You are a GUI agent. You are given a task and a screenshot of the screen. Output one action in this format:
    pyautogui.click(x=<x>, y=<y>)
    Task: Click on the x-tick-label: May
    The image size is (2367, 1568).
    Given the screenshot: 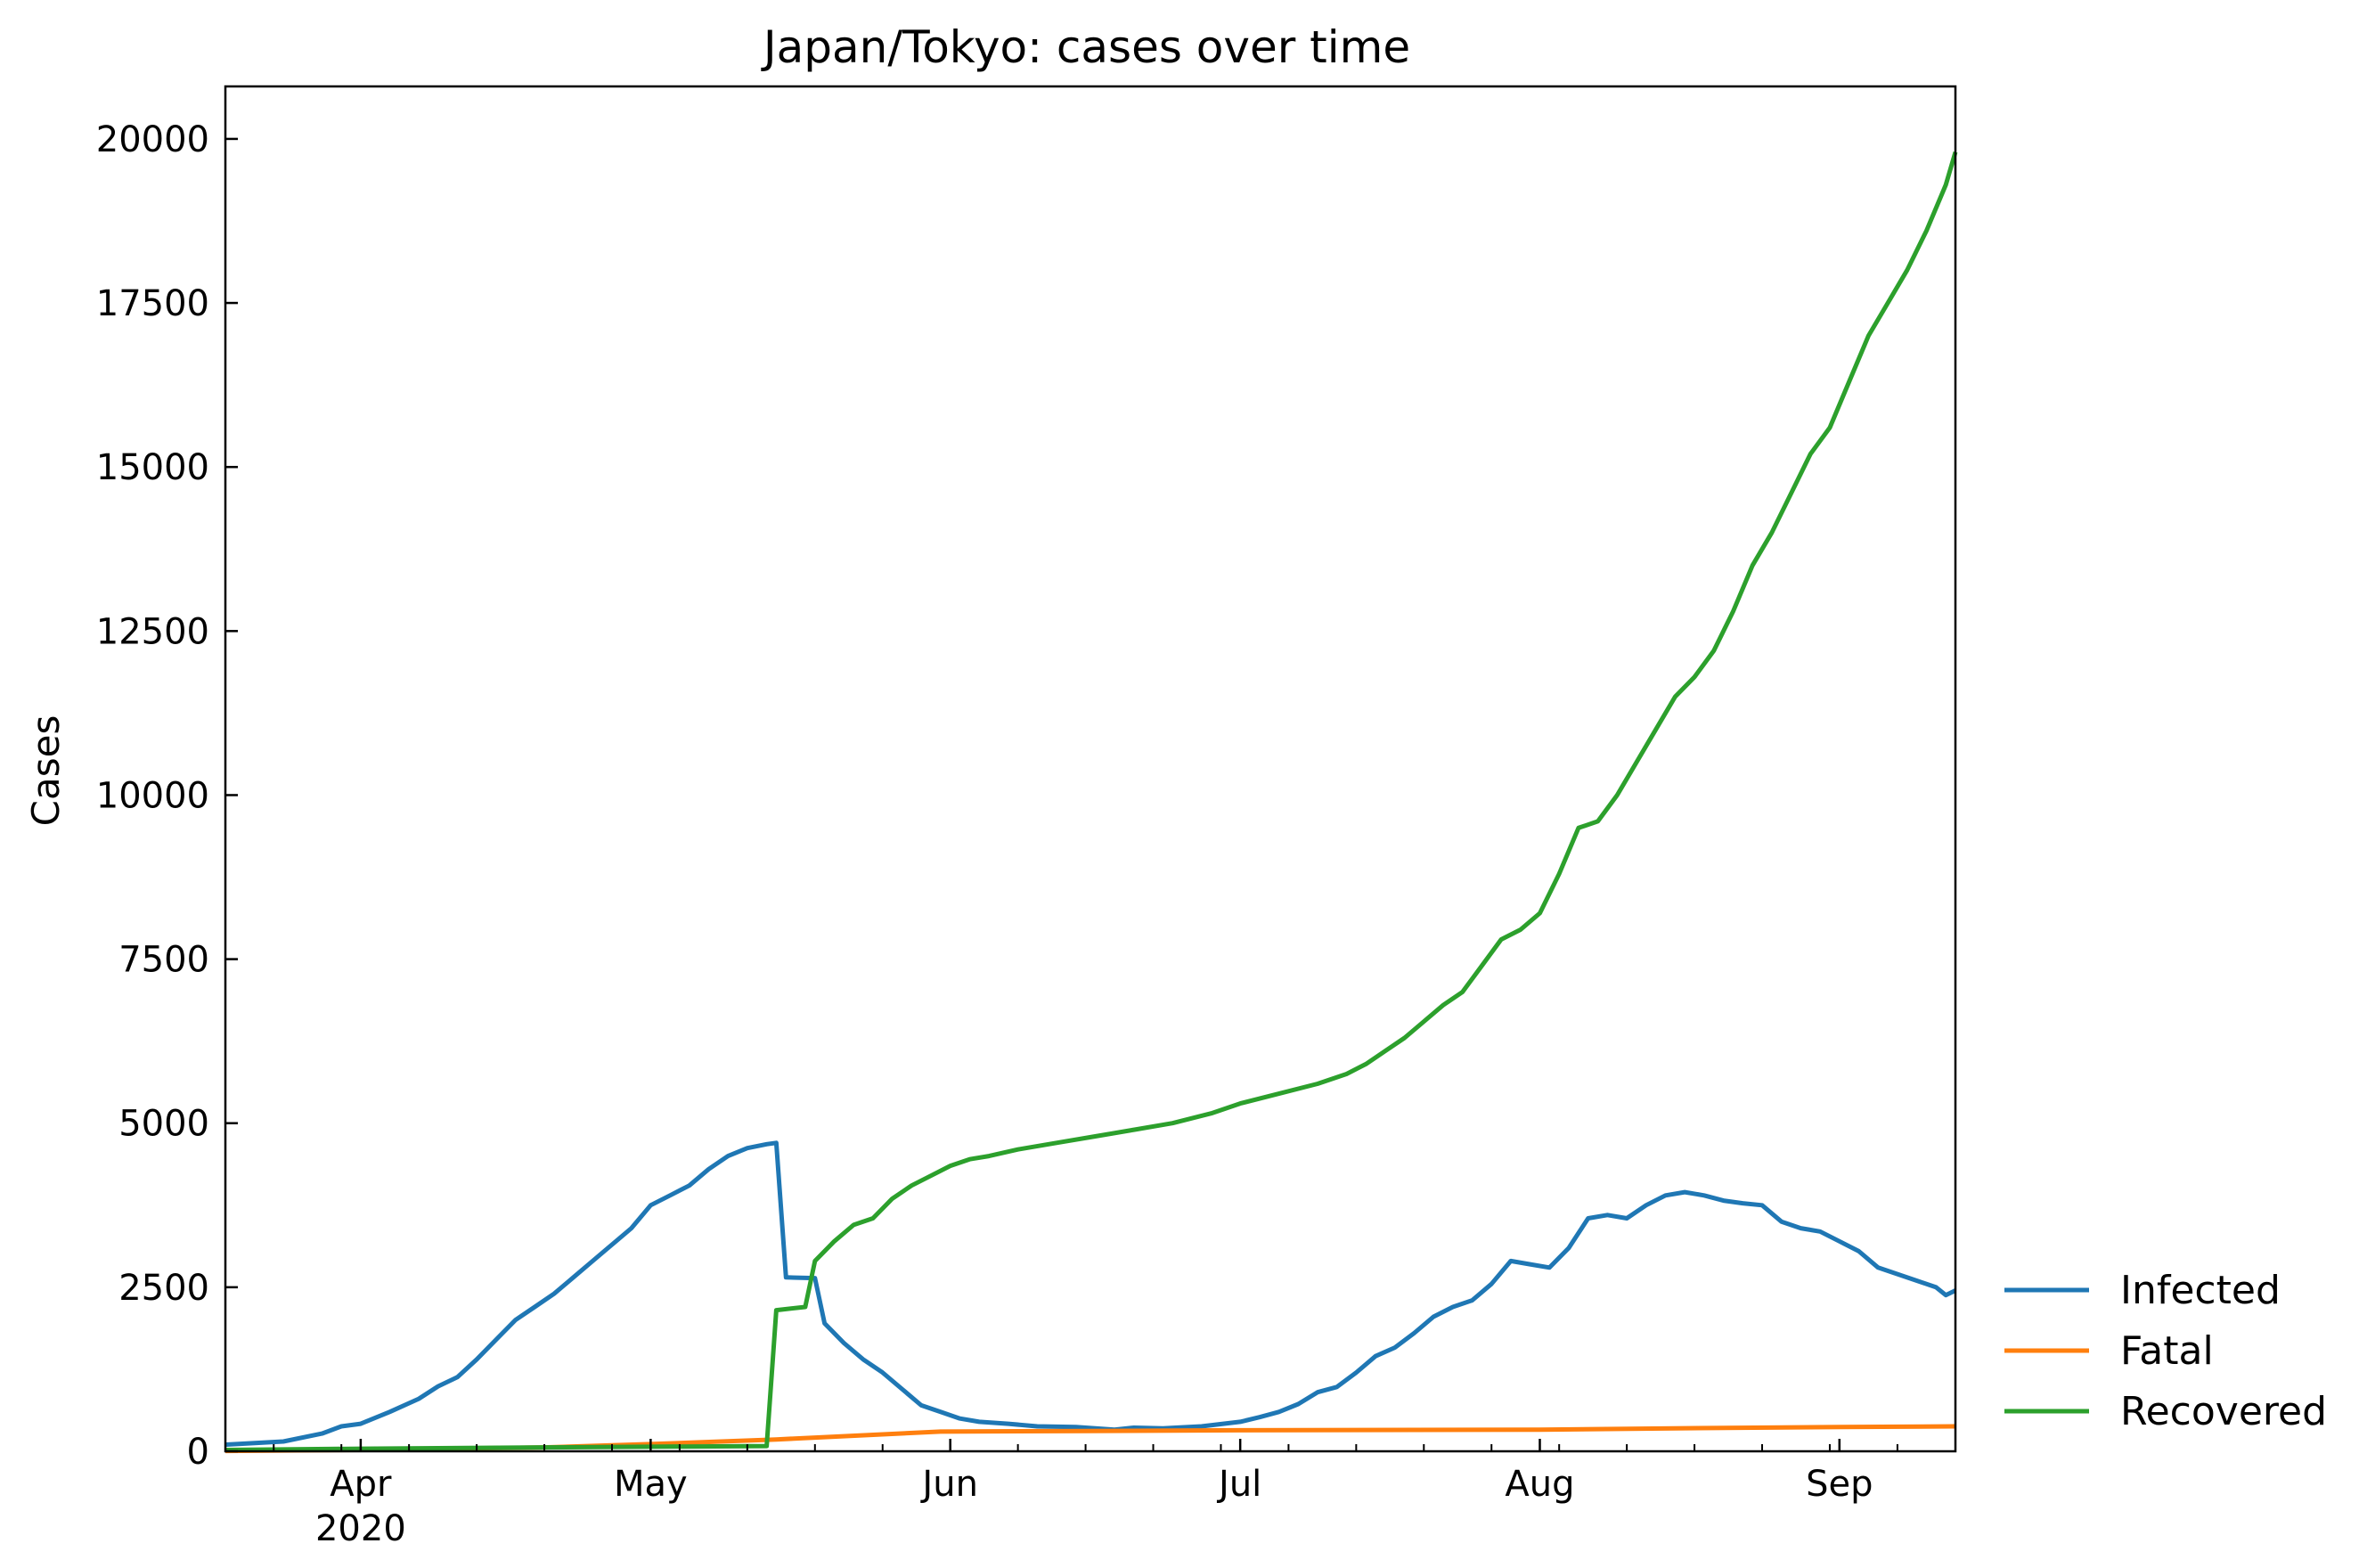 What is the action you would take?
    pyautogui.click(x=651, y=1484)
    